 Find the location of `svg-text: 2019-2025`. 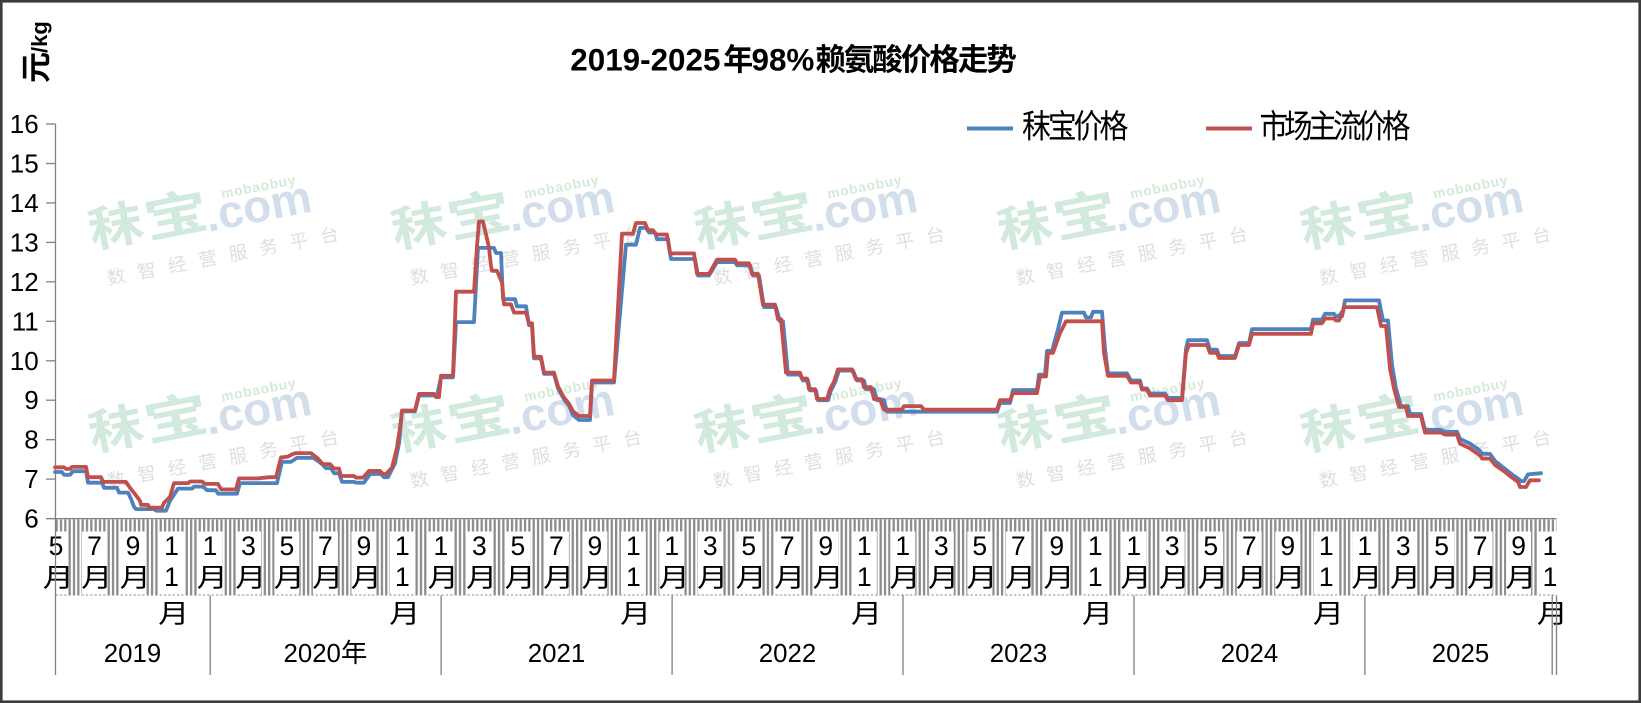

svg-text: 2019-2025 is located at coordinates (645, 59).